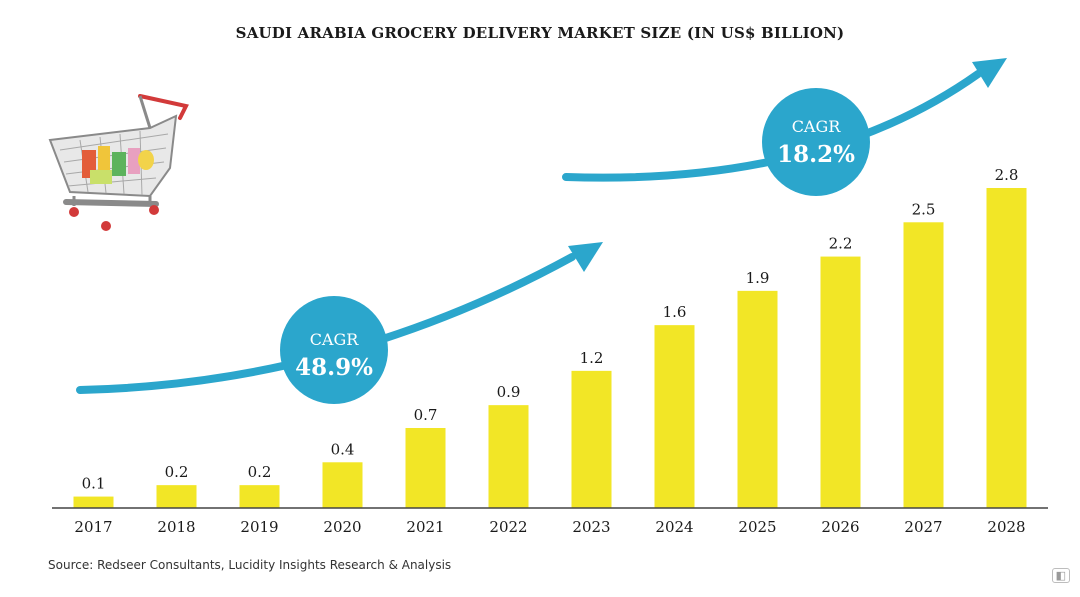 The image size is (1080, 597). What do you see at coordinates (591, 439) in the screenshot?
I see `bar-2023` at bounding box center [591, 439].